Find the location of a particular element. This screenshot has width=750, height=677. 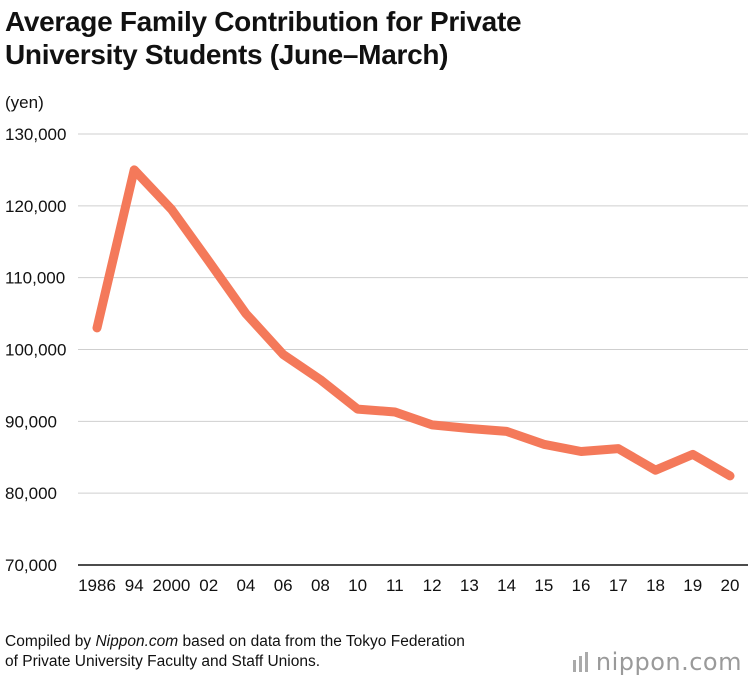

y-axis-unit-label: (yen) is located at coordinates (24, 102).